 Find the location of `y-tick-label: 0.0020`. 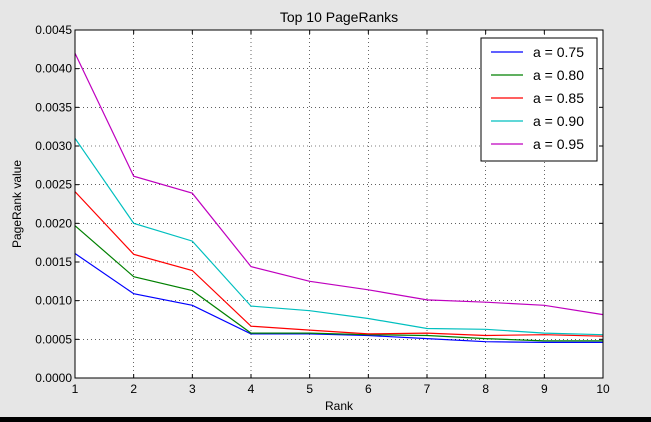

y-tick-label: 0.0020 is located at coordinates (53, 223).